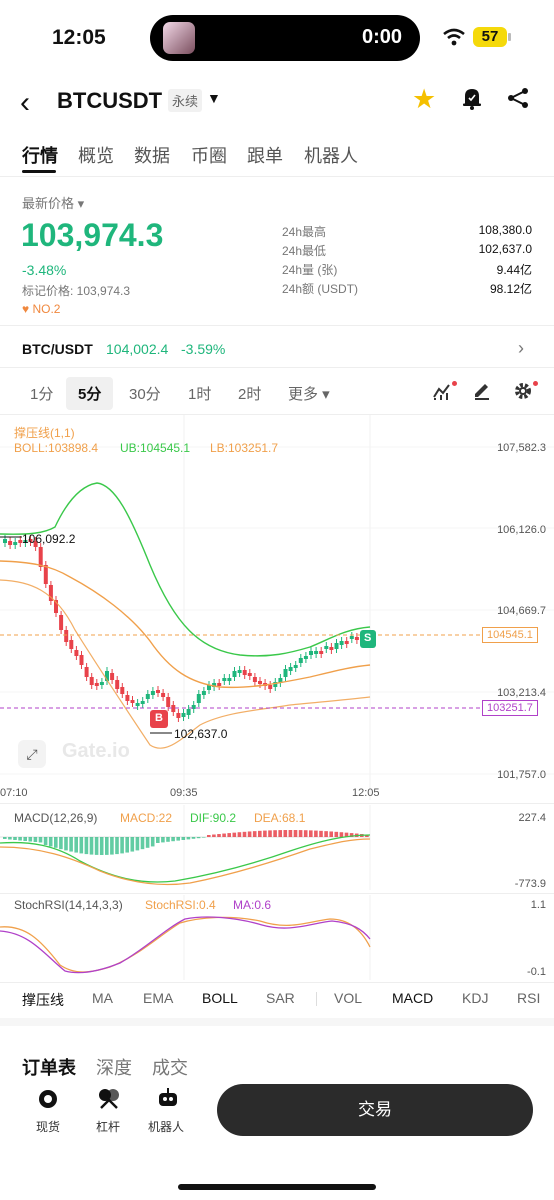 The image size is (554, 1200). Describe the element at coordinates (521, 448) in the screenshot. I see `y-tick: 107,582.3` at that location.